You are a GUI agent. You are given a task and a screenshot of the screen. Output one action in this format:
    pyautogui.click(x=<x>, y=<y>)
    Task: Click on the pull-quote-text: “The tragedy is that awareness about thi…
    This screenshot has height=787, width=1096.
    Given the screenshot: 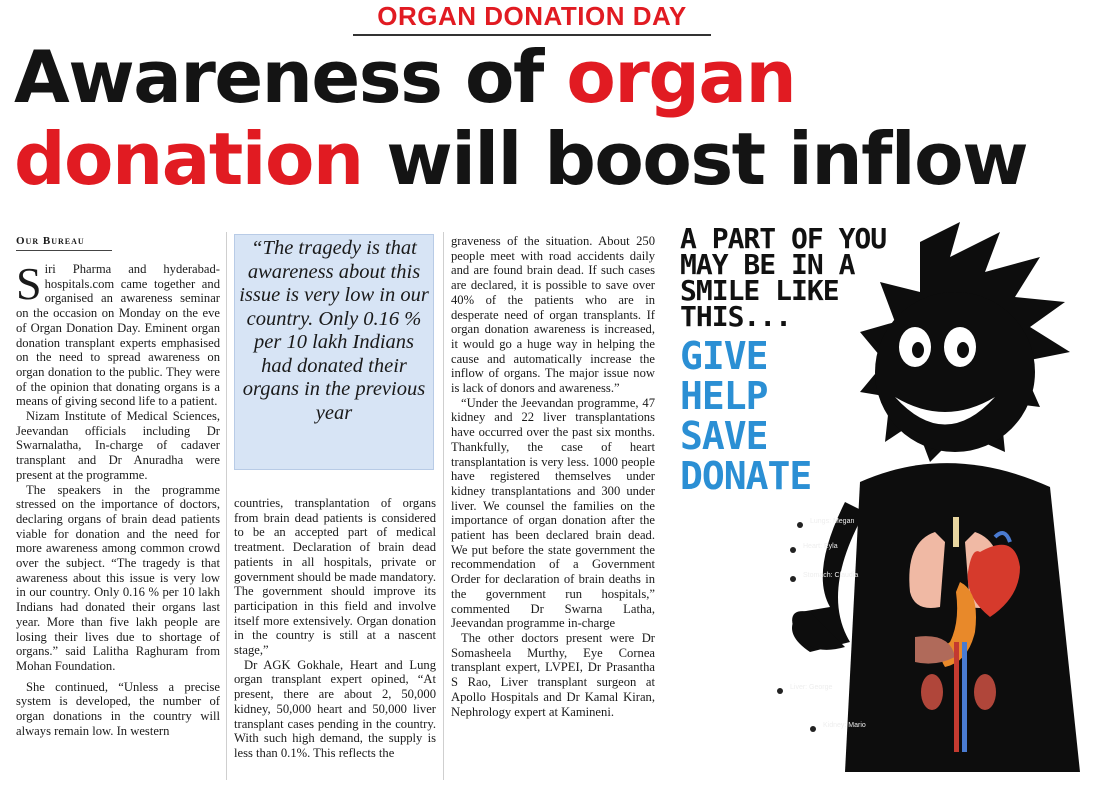 What is the action you would take?
    pyautogui.click(x=334, y=330)
    